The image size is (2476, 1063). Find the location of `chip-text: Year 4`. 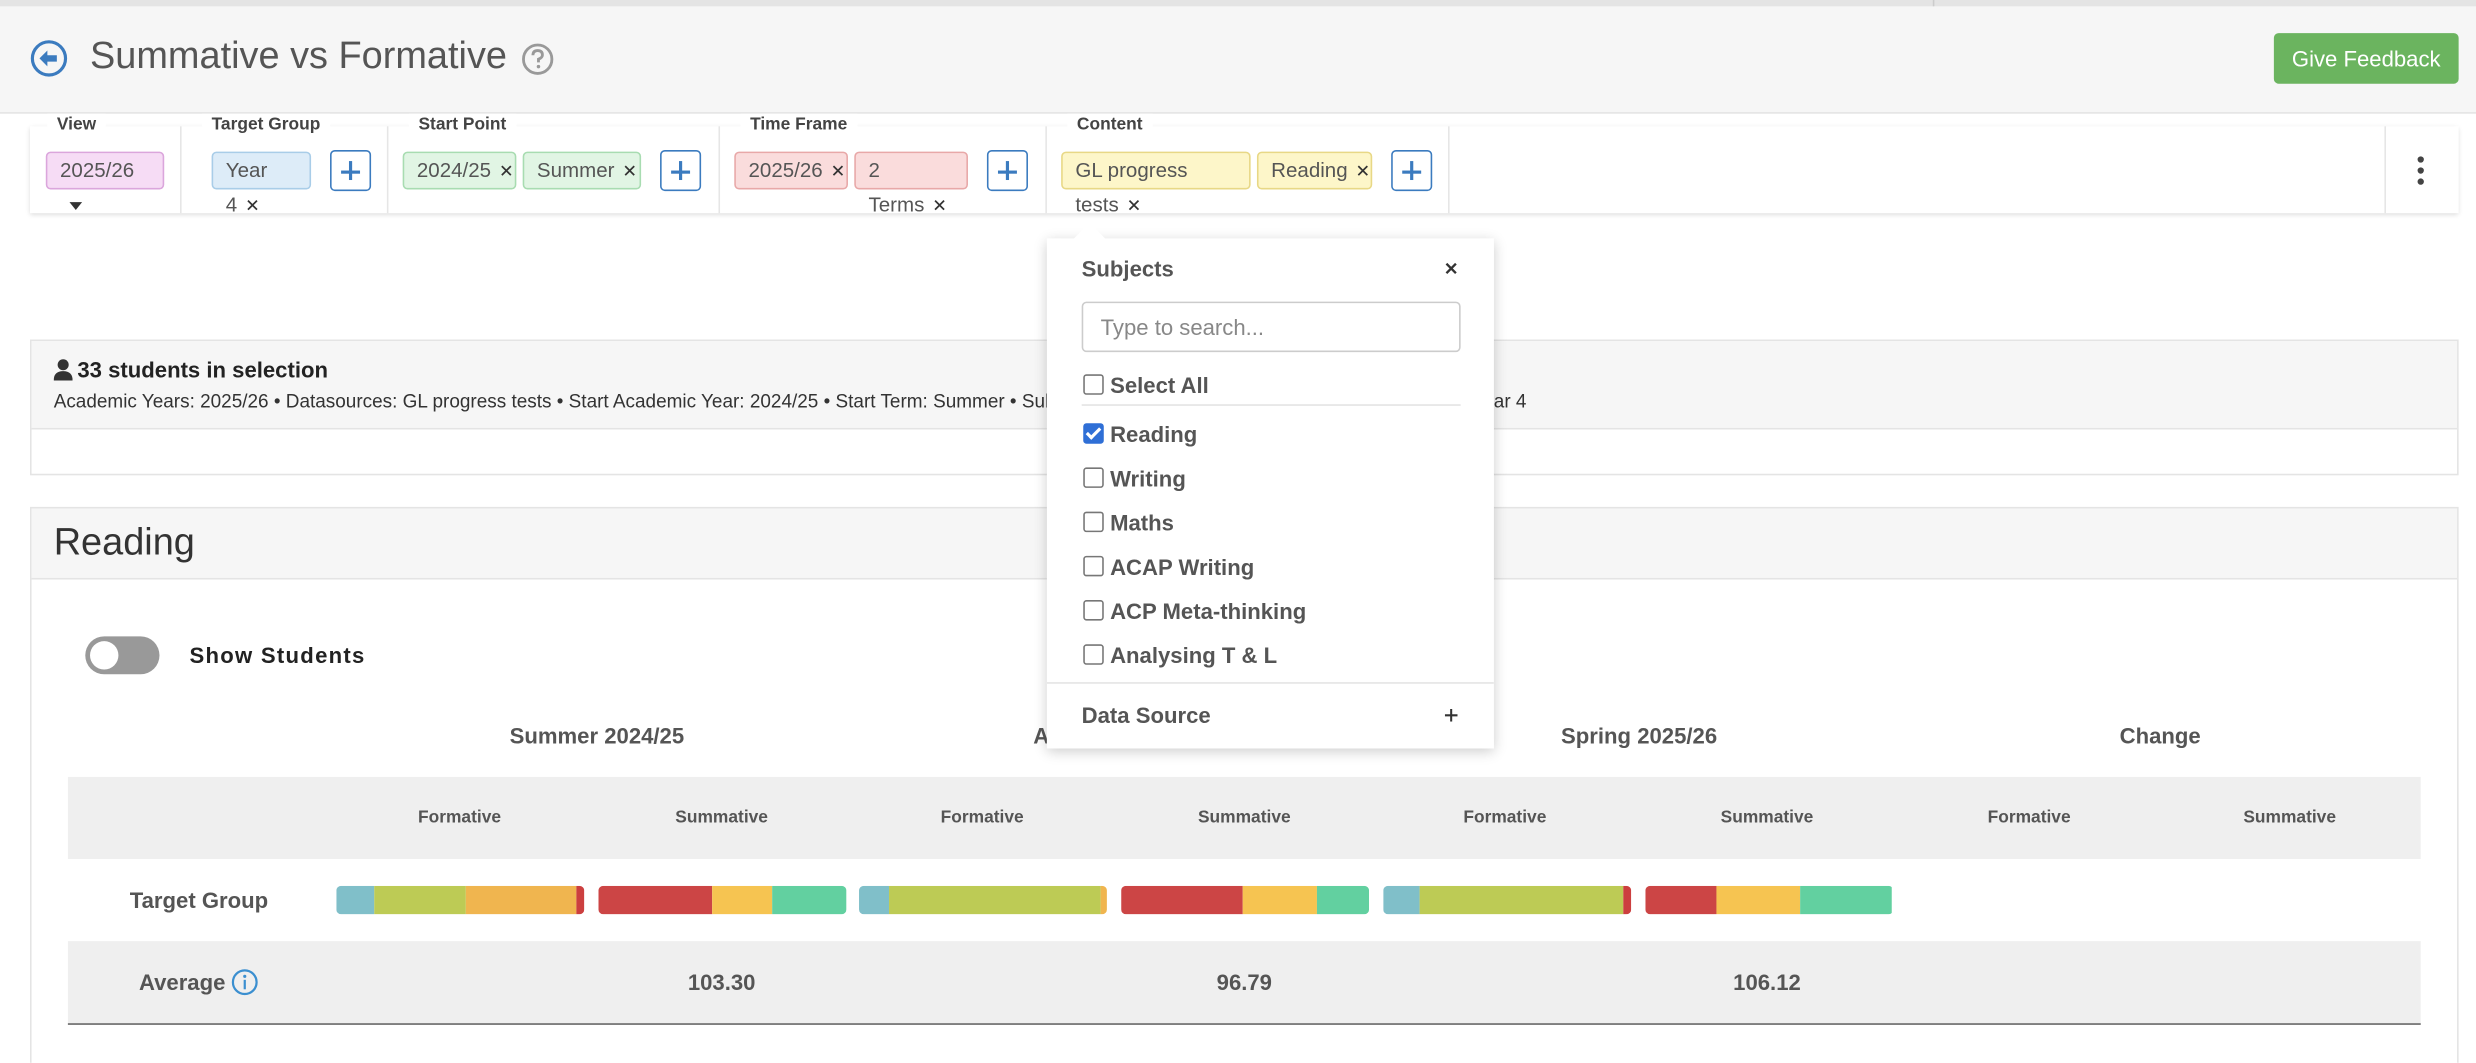

chip-text: Year 4 is located at coordinates (246, 187).